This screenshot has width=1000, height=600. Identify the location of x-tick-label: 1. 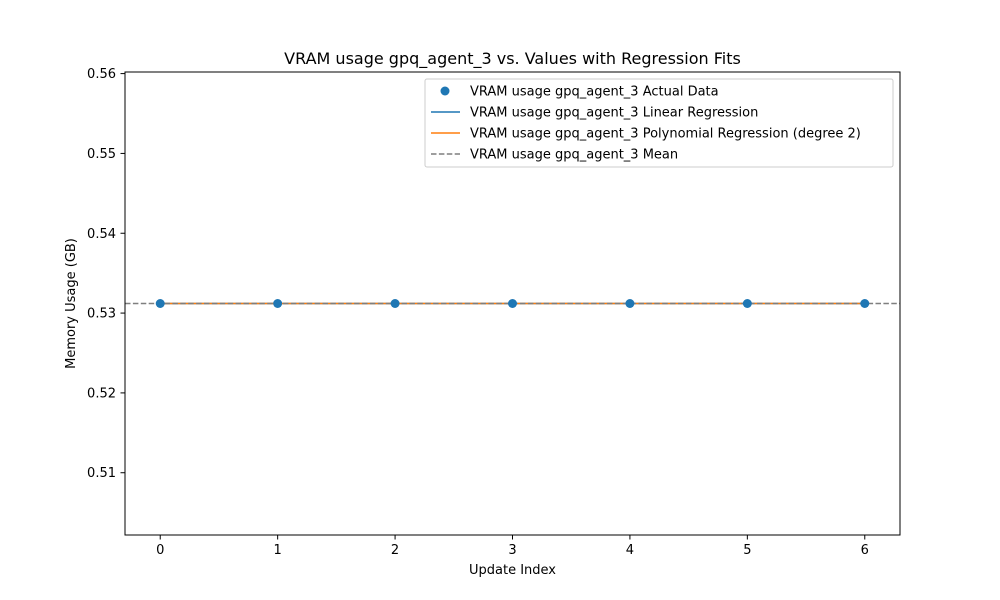
(278, 550).